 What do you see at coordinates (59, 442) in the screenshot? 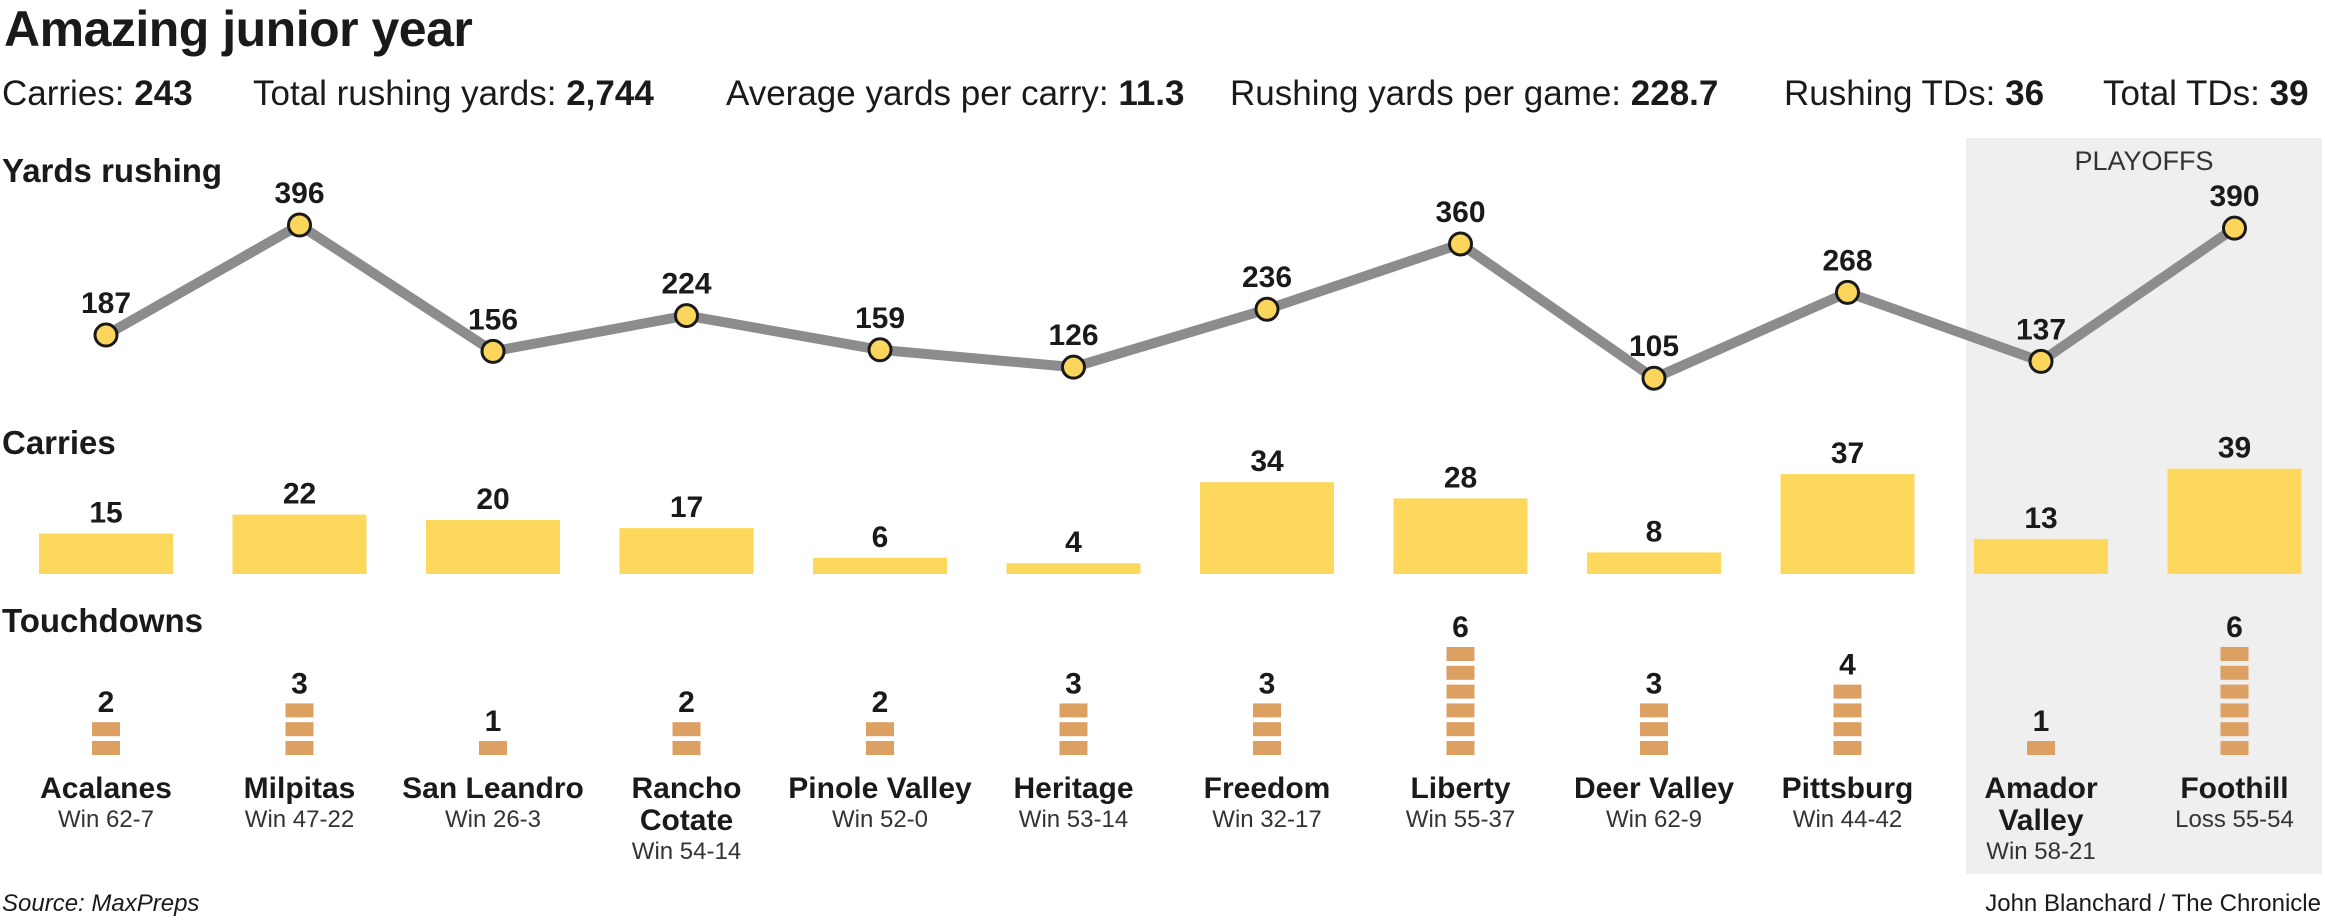
I see `section-label-carries: Carries` at bounding box center [59, 442].